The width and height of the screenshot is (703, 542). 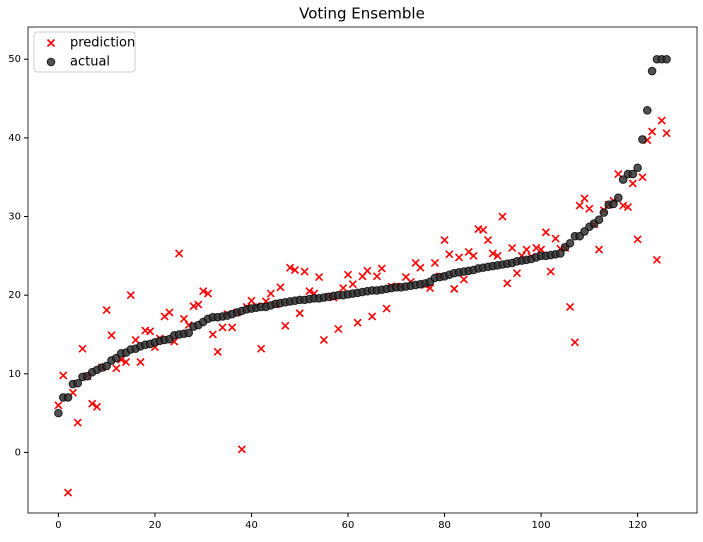 What do you see at coordinates (14, 59) in the screenshot?
I see `y-tick-label: 50` at bounding box center [14, 59].